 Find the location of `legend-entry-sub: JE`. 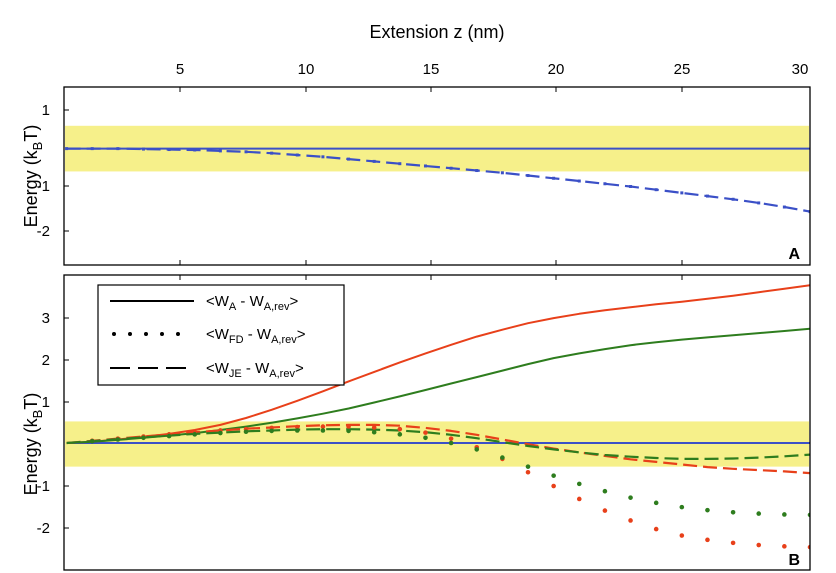

legend-entry-sub: JE is located at coordinates (235, 374).